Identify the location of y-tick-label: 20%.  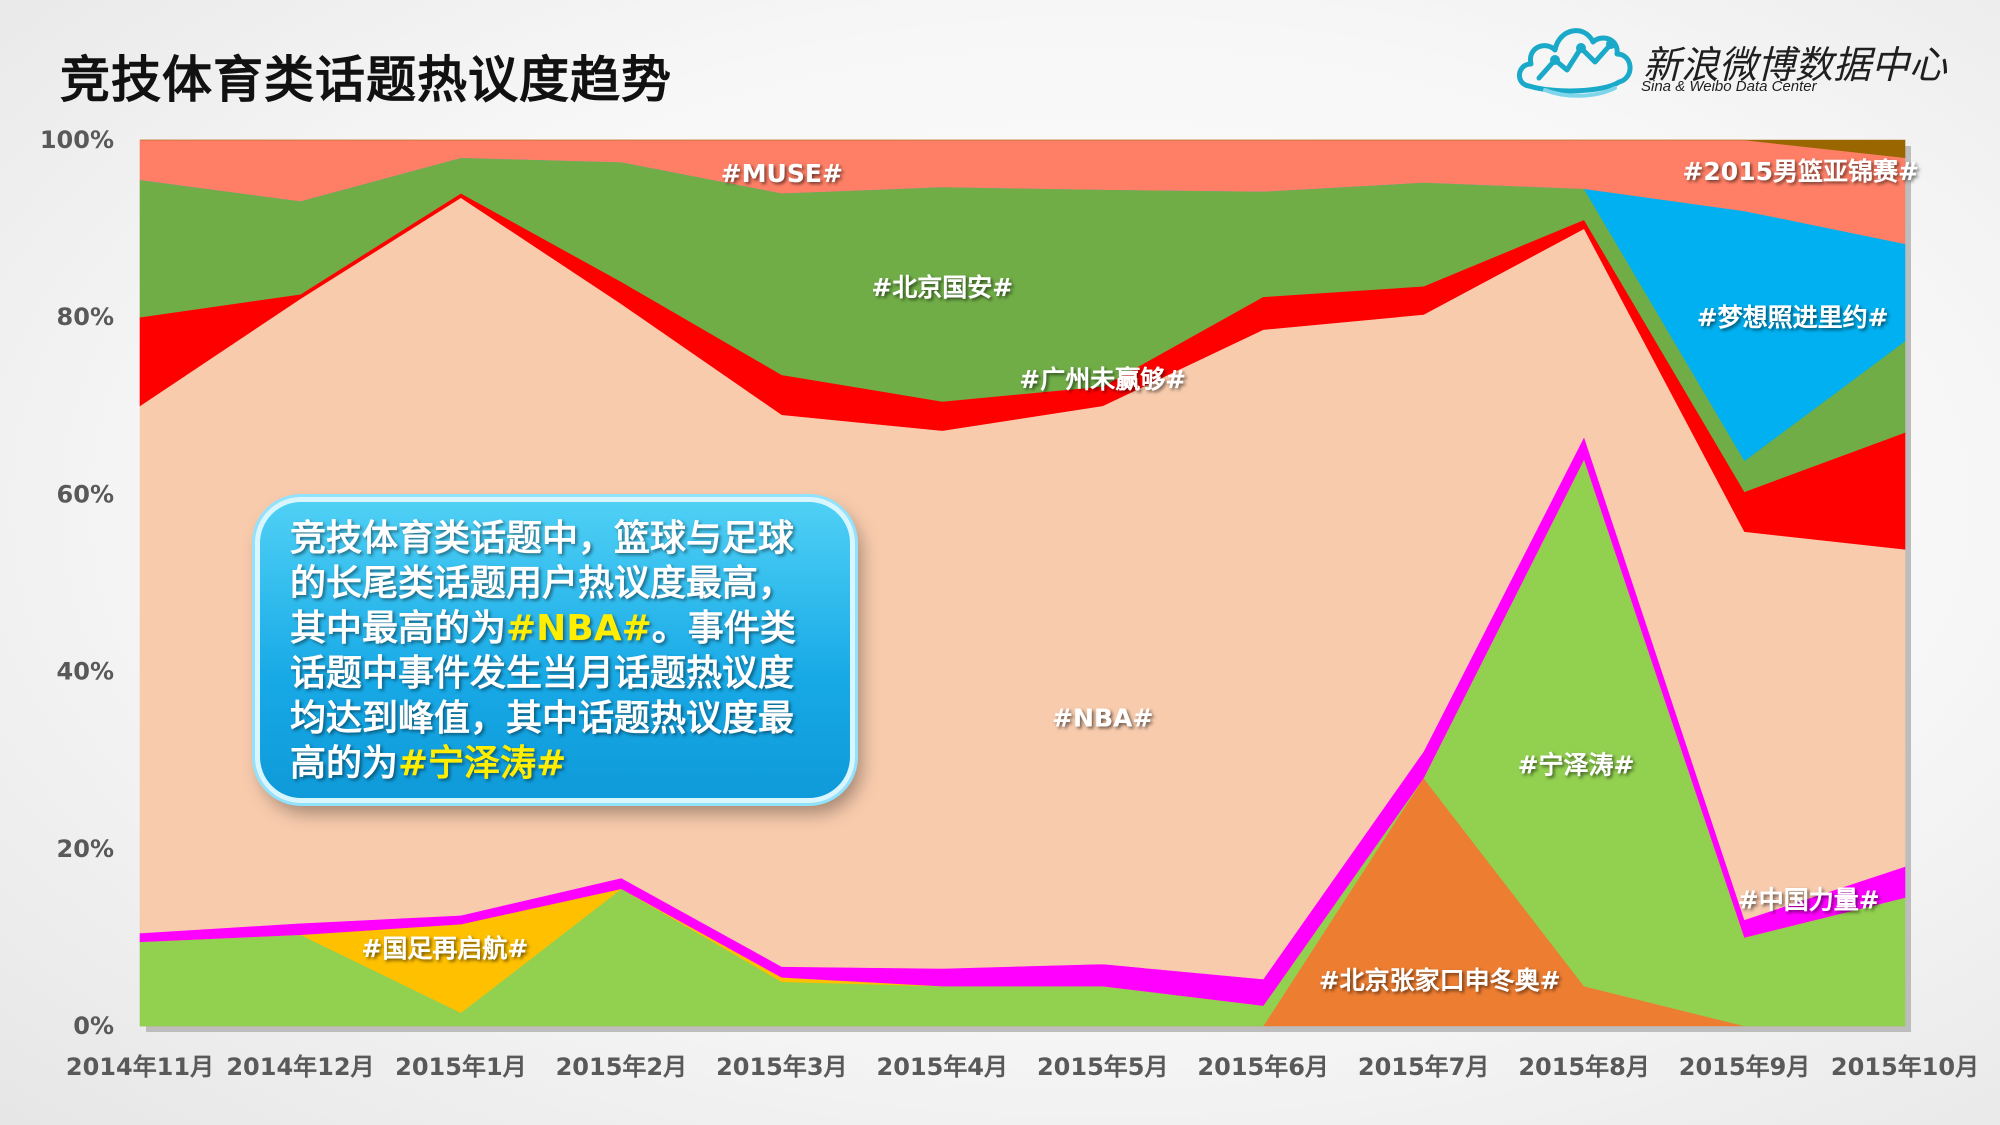
(85, 849).